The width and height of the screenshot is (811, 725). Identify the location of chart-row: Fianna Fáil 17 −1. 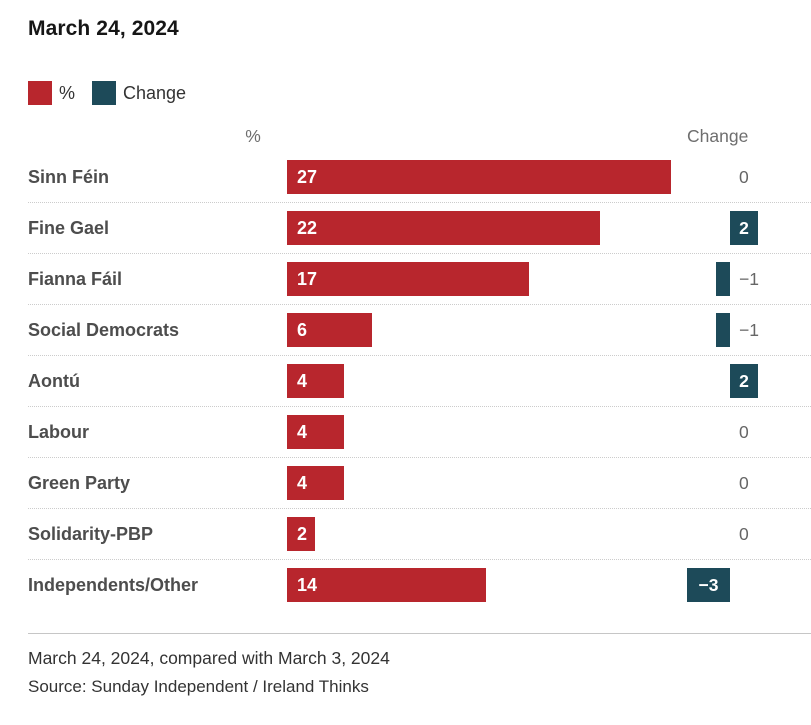
(419, 279).